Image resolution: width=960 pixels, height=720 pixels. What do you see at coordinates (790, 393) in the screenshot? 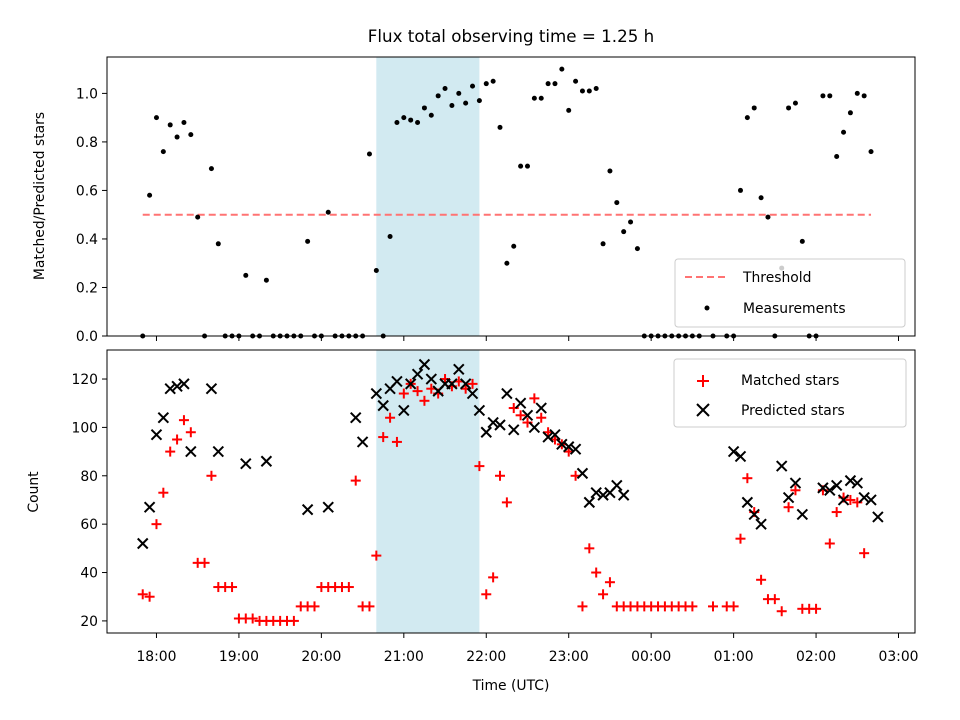
I see `bottom-legend-box` at bounding box center [790, 393].